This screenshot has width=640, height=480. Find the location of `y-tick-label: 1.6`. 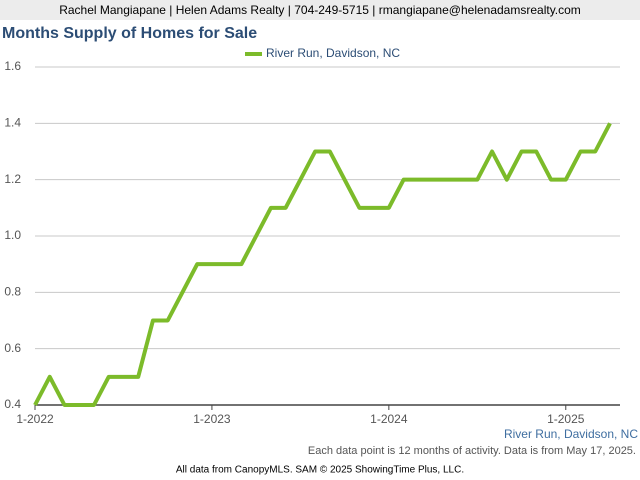

y-tick-label: 1.6 is located at coordinates (12, 66).